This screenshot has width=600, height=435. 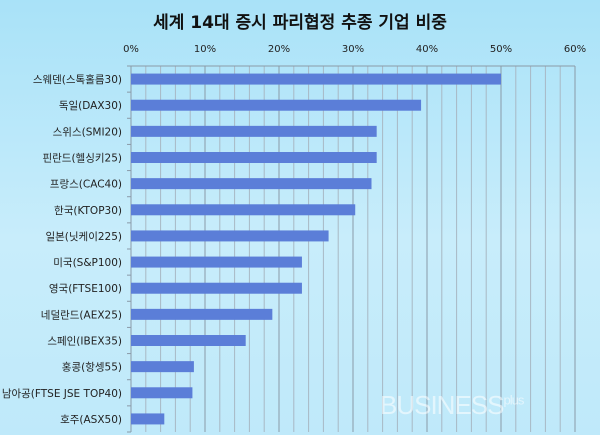 What do you see at coordinates (501, 49) in the screenshot?
I see `x-tick-label: 50%` at bounding box center [501, 49].